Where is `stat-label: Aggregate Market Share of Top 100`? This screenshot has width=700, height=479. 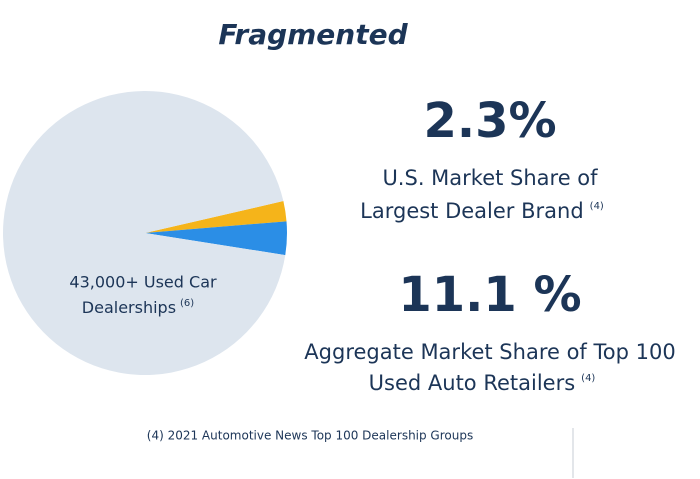 stat-label: Aggregate Market Share of Top 100 is located at coordinates (489, 352).